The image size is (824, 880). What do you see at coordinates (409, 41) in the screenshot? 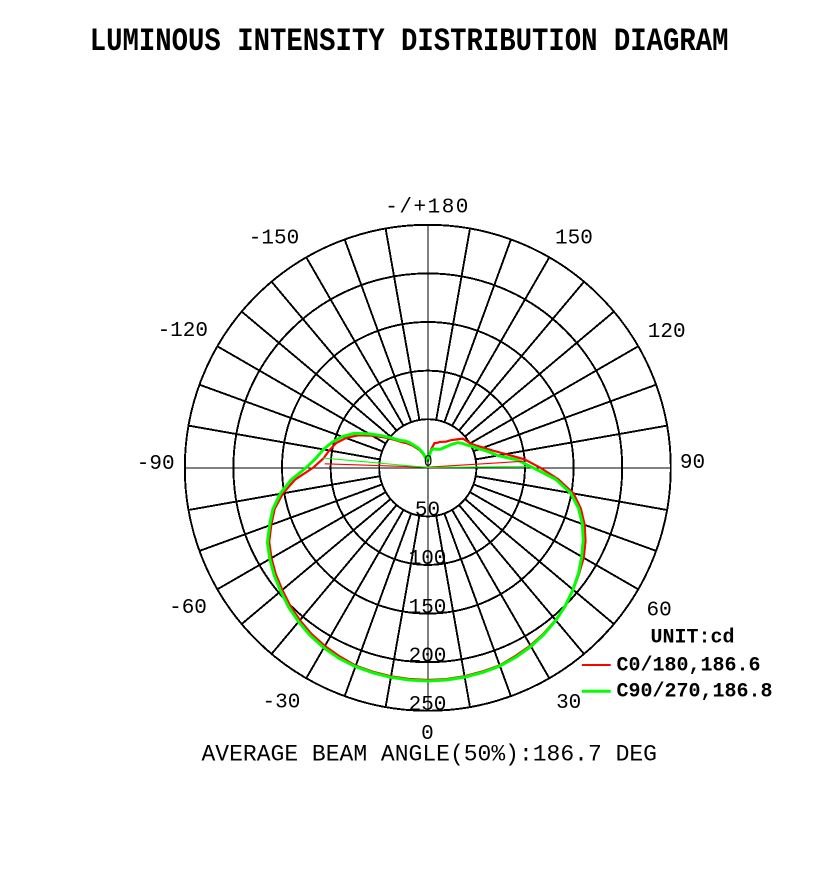
I see `svg-text:LUMINOUS INTENSITY DISTRIBUTIO: LUMINOUS INTENSITY DISTRIBUTION DIAGRAM` at bounding box center [409, 41].